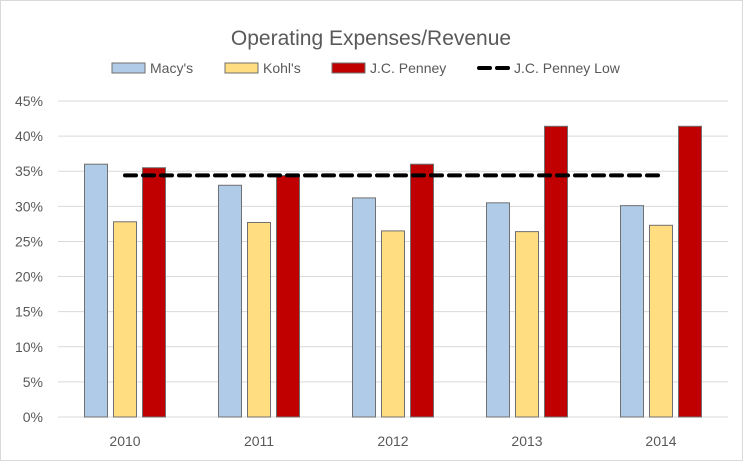 This screenshot has height=461, width=743. Describe the element at coordinates (259, 441) in the screenshot. I see `x-tick-label: 2011` at that location.